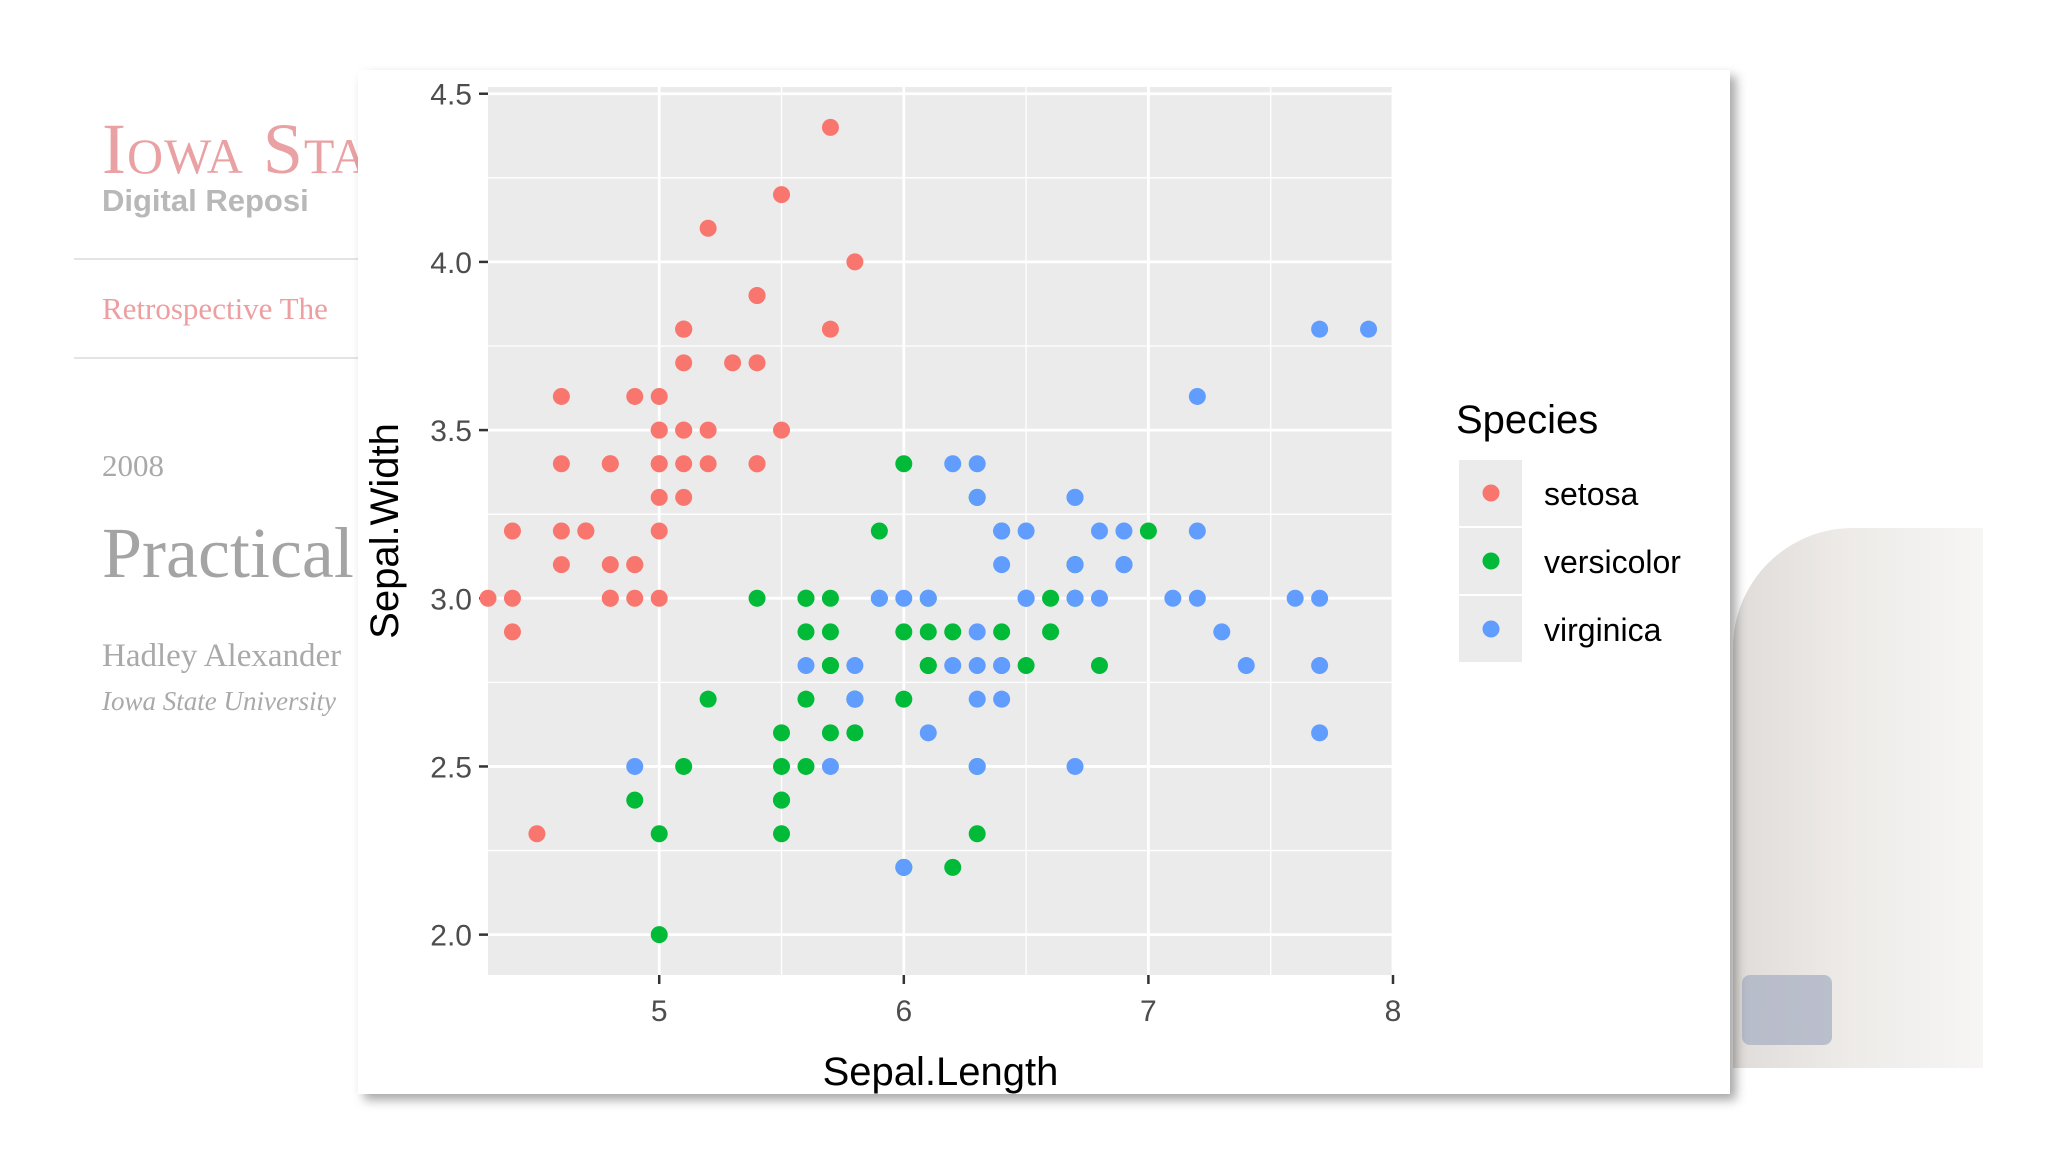 The height and width of the screenshot is (1152, 2048). What do you see at coordinates (659, 1011) in the screenshot?
I see `x-tick-label: 5` at bounding box center [659, 1011].